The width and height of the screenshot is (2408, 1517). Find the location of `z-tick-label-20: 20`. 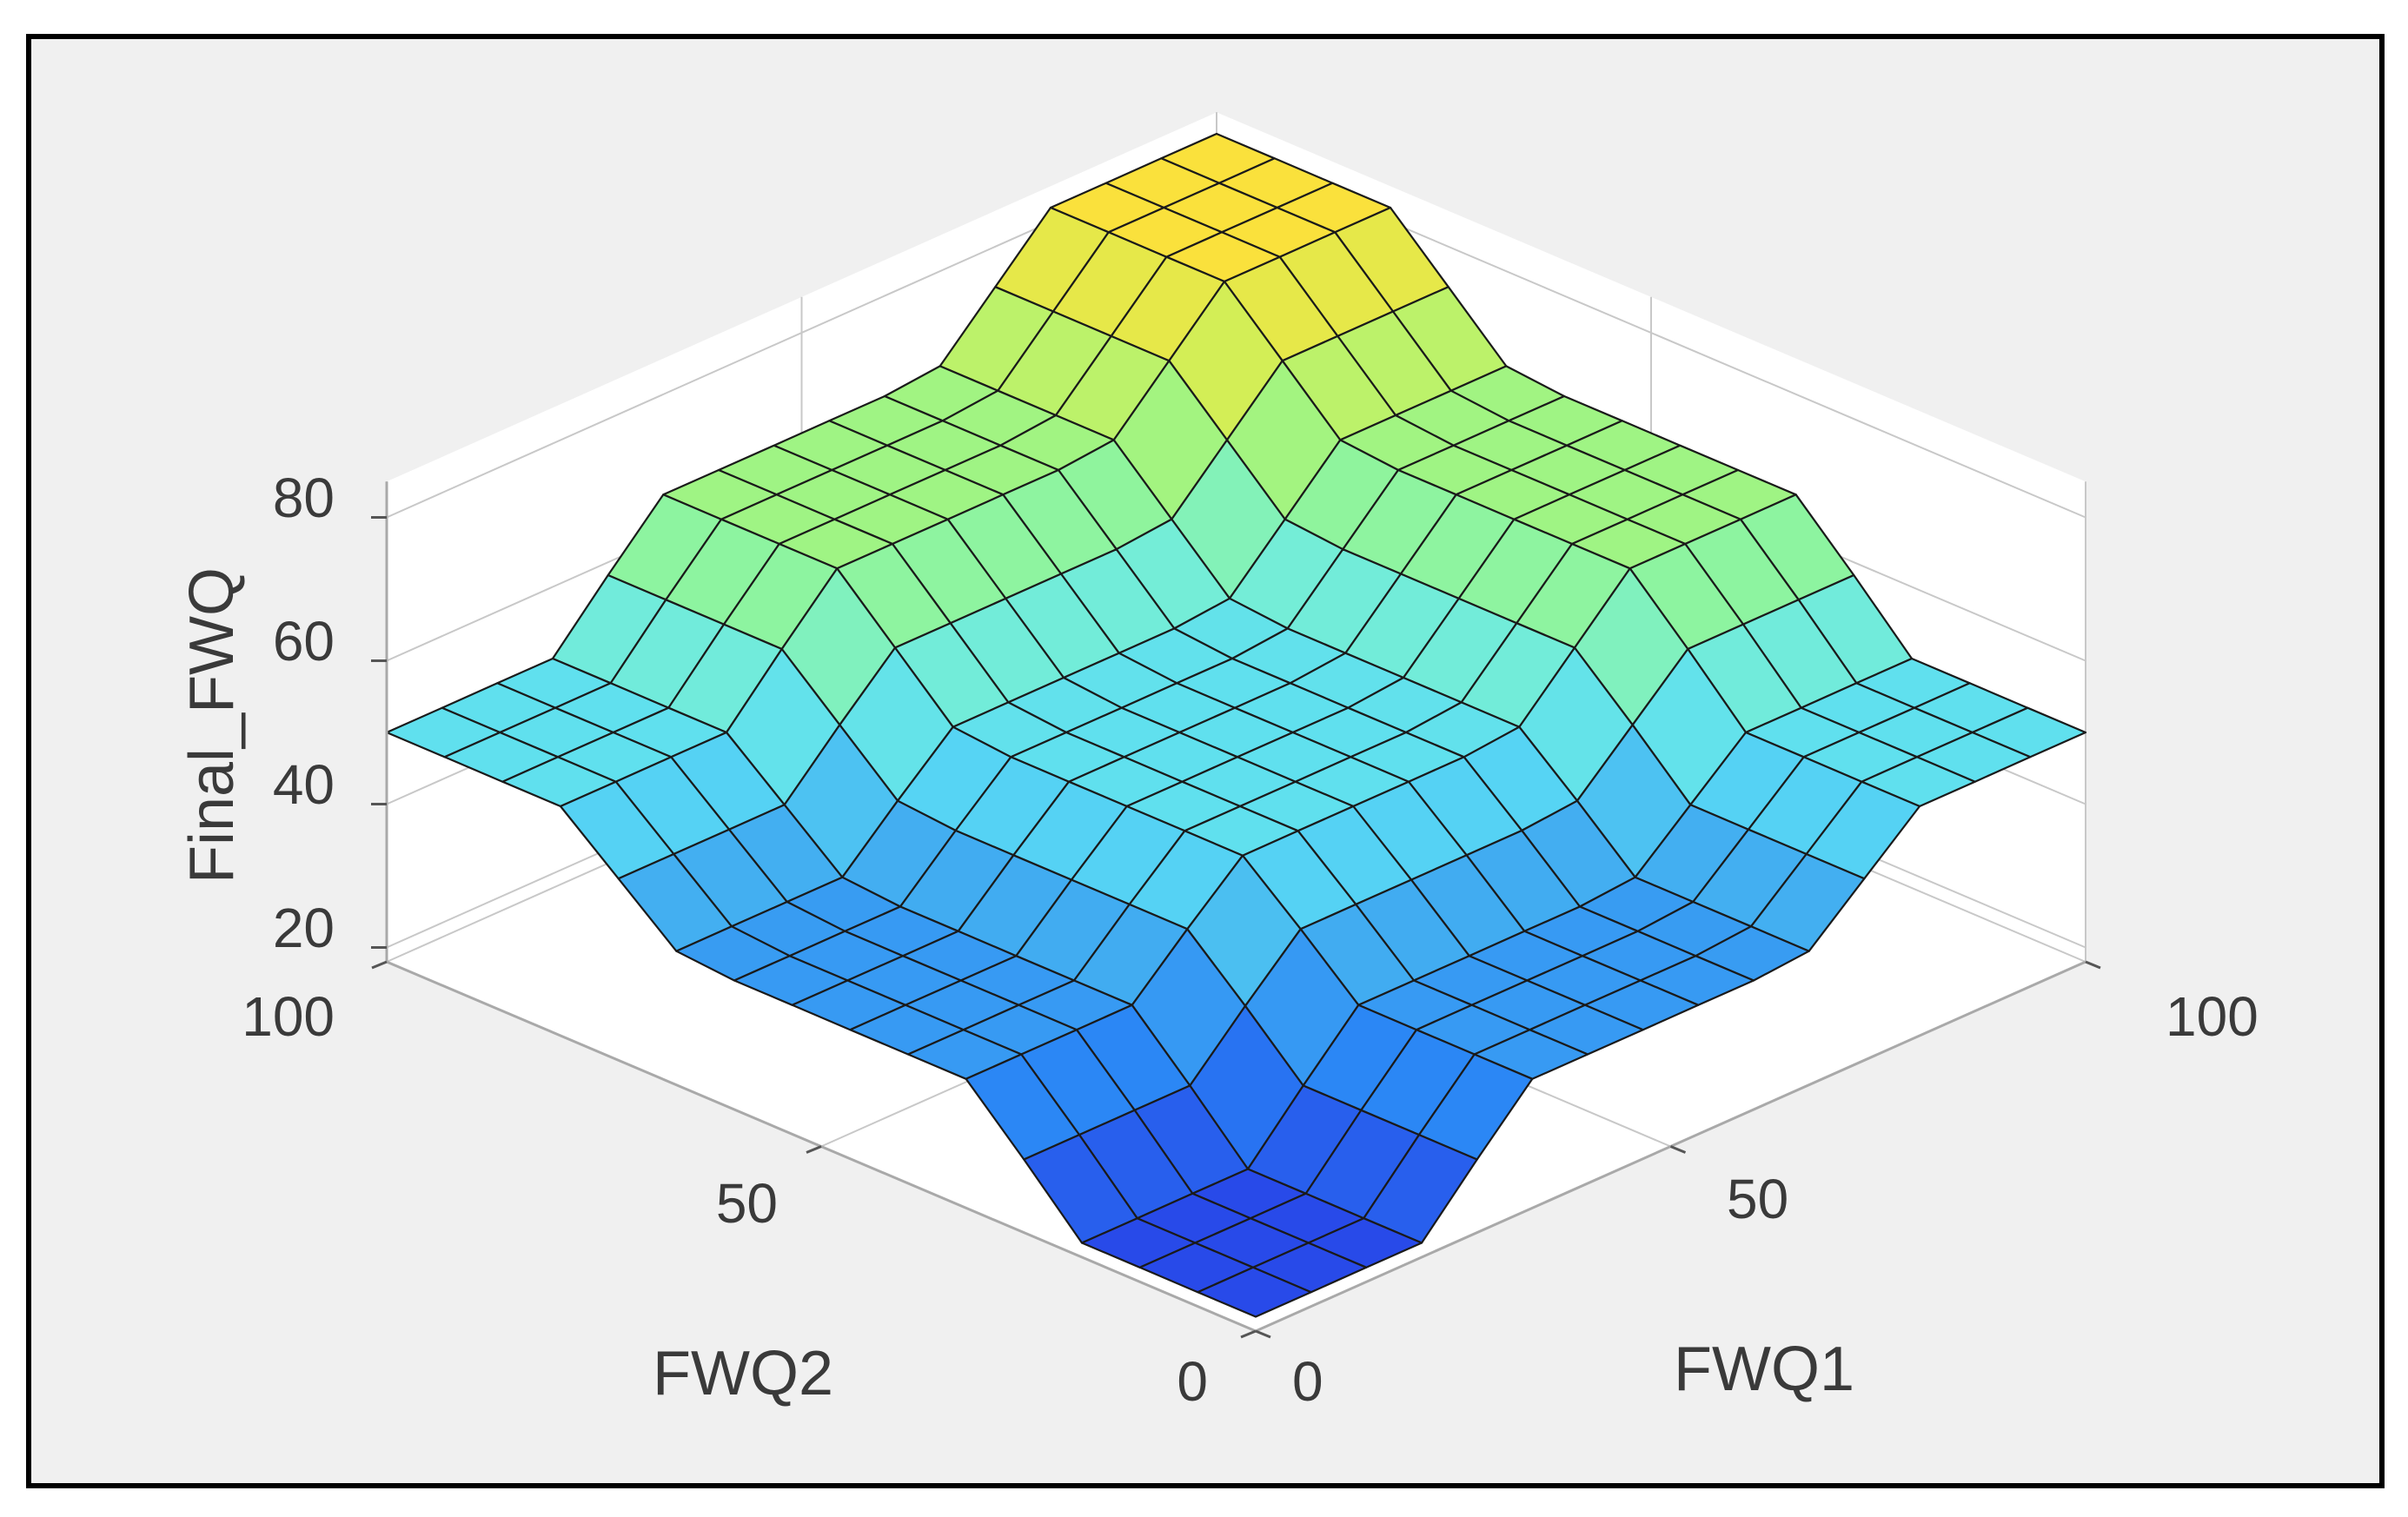

z-tick-label-20: 20 is located at coordinates (304, 928).